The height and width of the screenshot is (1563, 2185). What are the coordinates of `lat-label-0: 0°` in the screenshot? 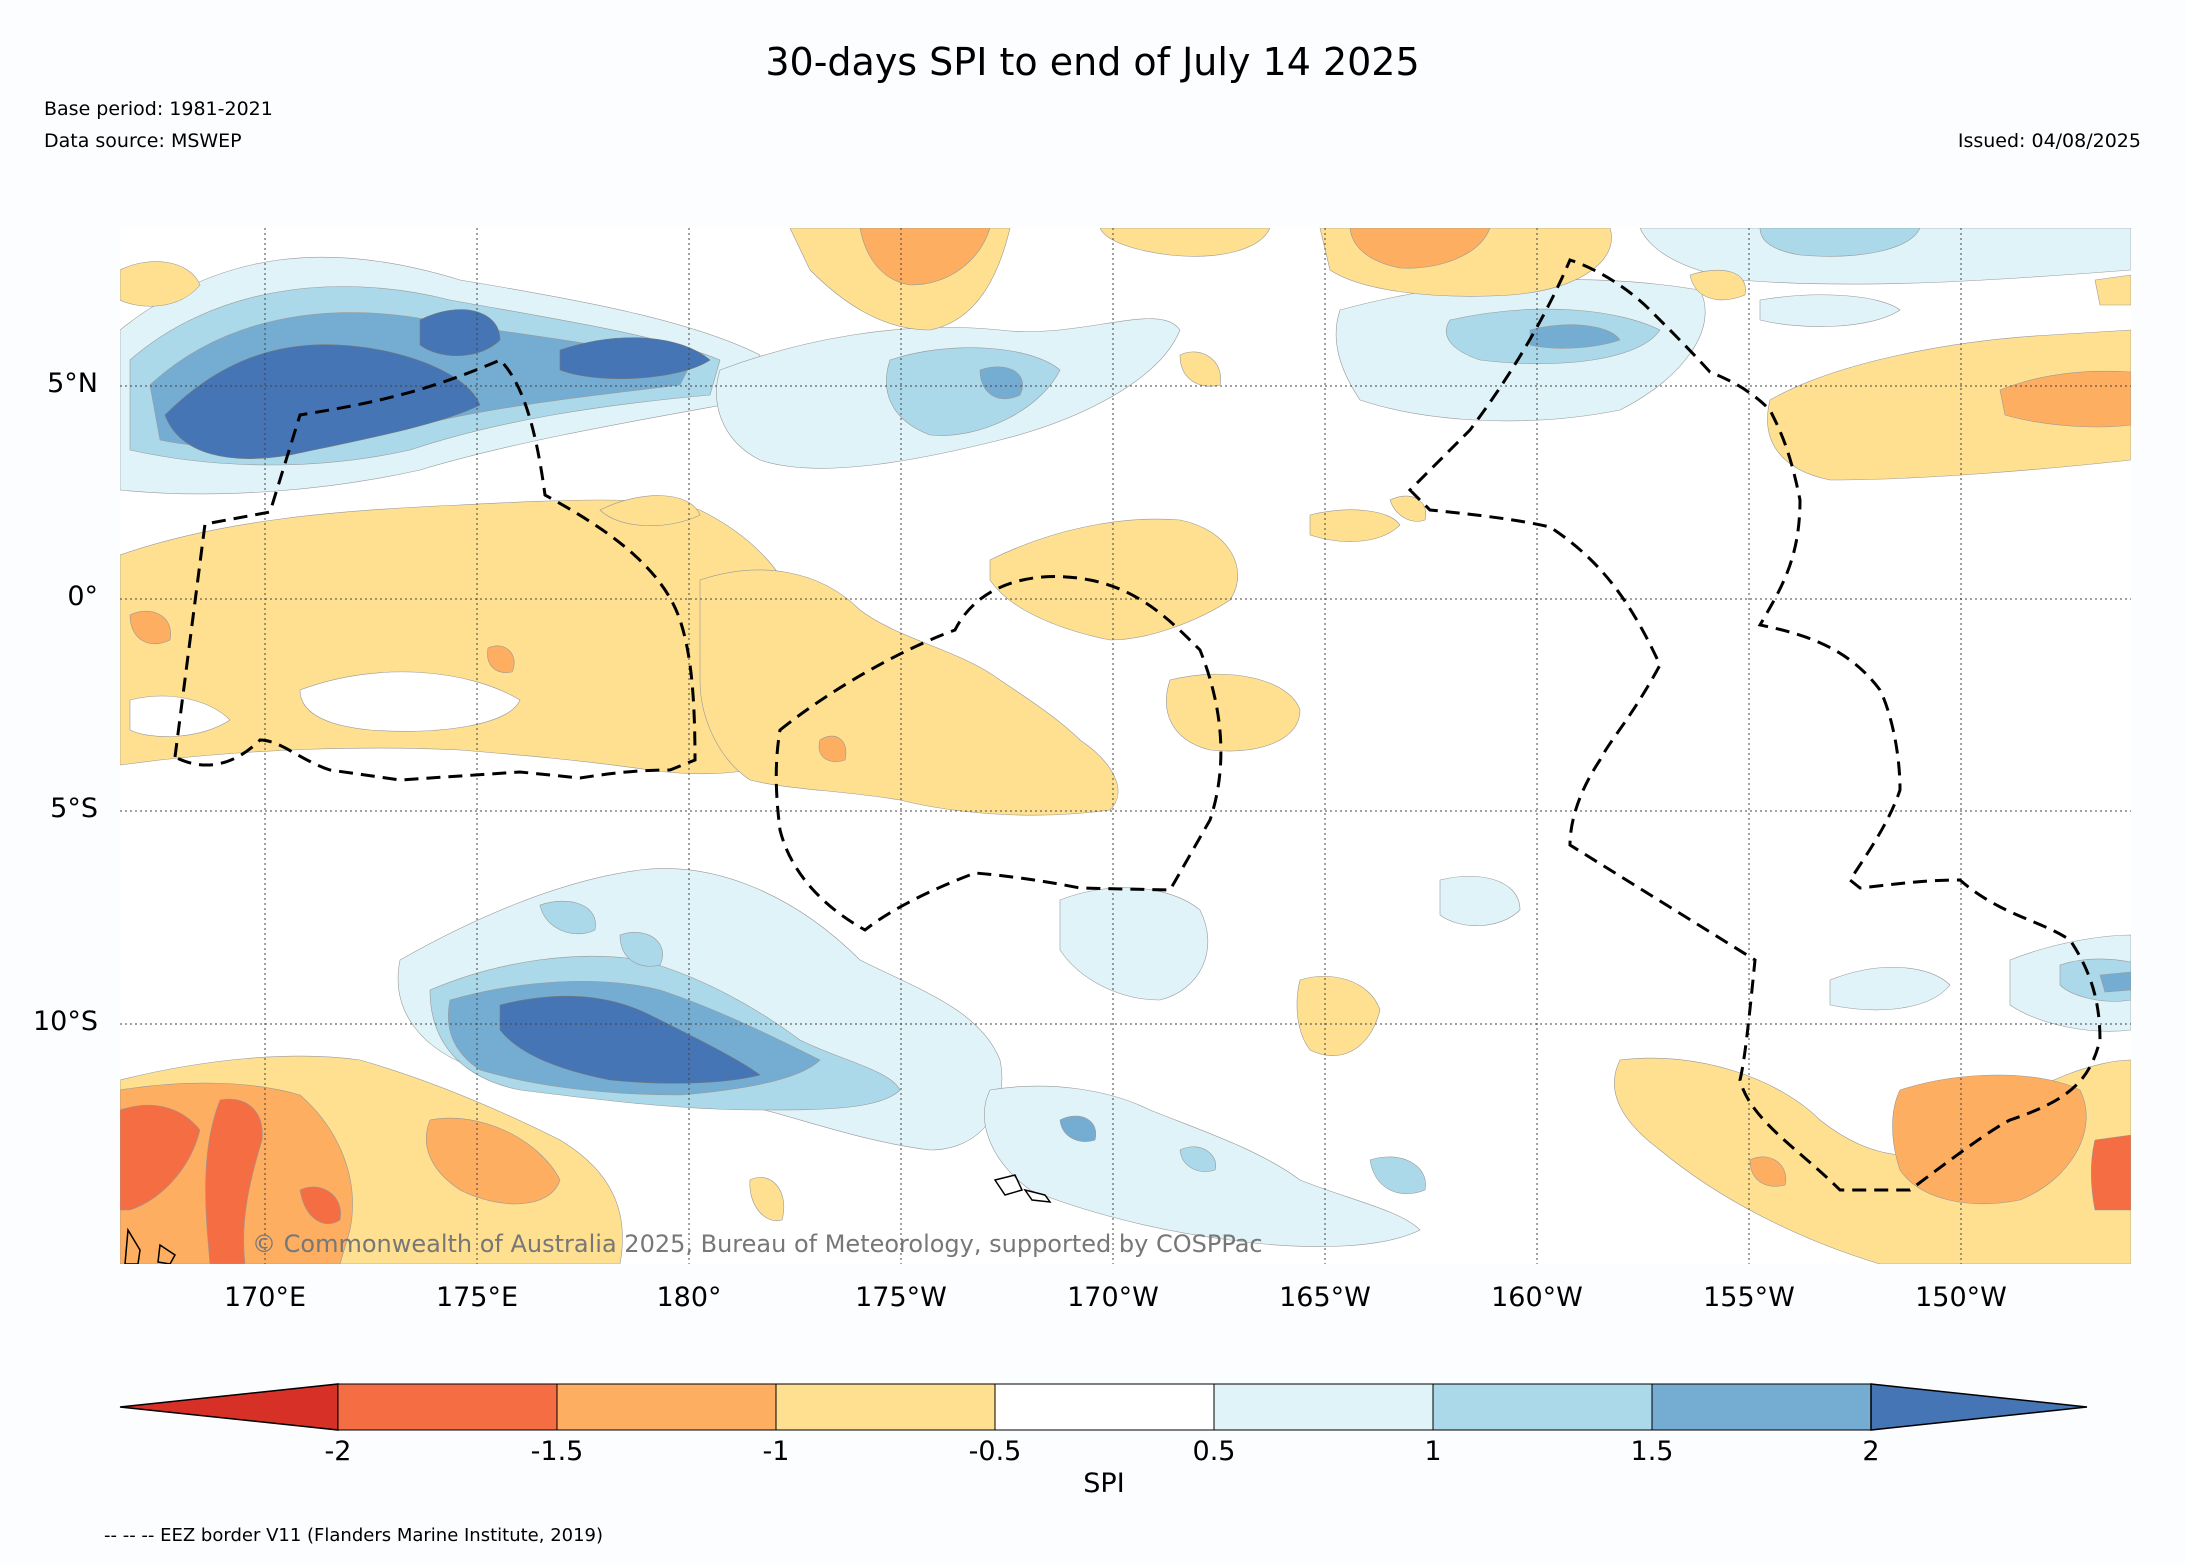 It's located at (82, 596).